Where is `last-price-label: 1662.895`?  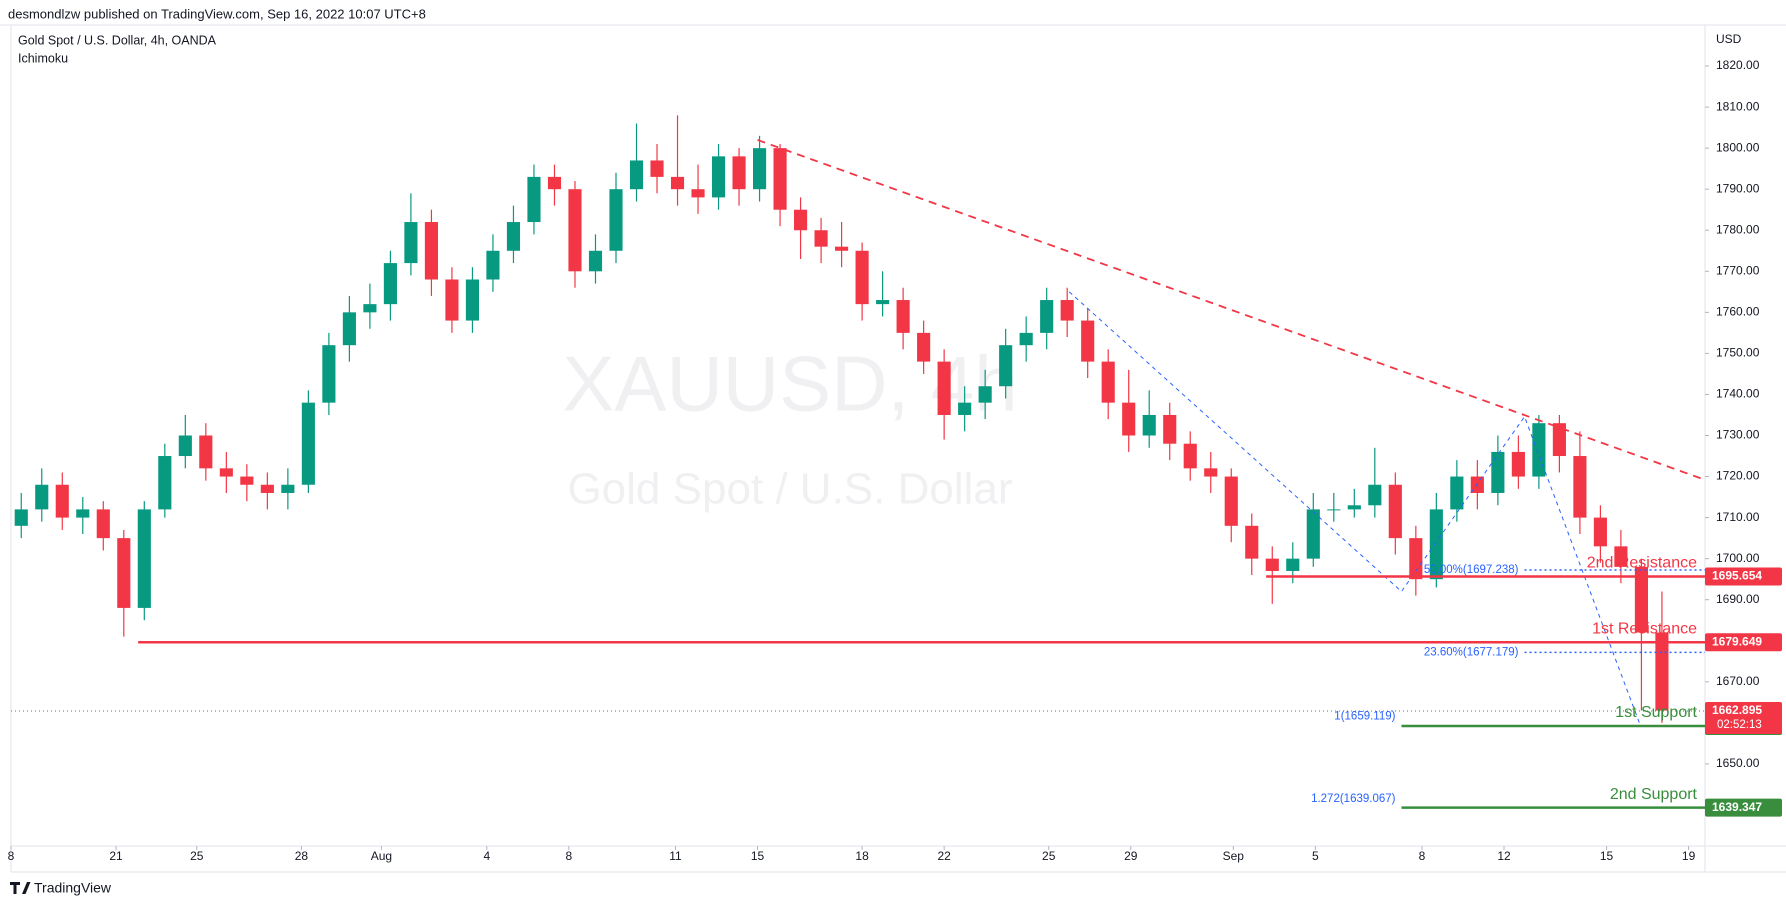
last-price-label: 1662.895 is located at coordinates (1737, 710).